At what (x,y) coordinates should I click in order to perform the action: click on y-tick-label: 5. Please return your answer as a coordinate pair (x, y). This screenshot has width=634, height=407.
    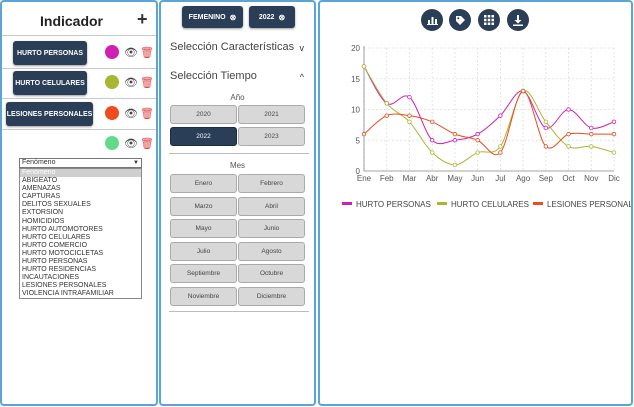
    Looking at the image, I should click on (358, 140).